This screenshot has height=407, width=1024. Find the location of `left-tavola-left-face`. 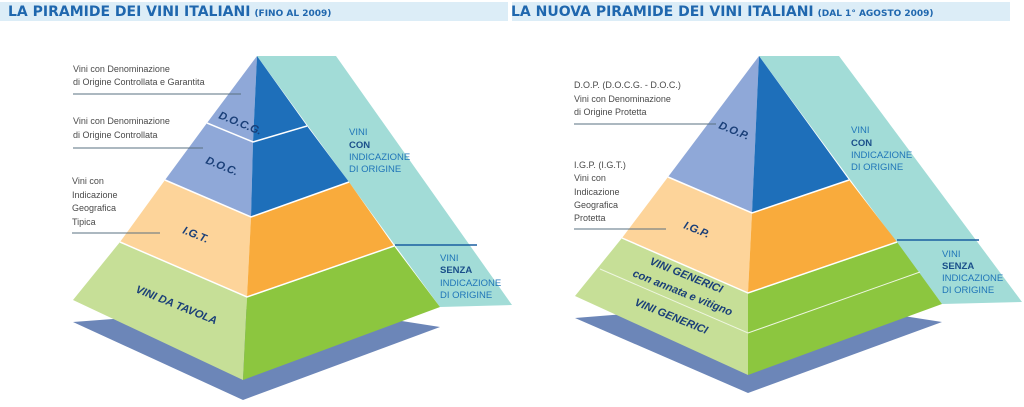

left-tavola-left-face is located at coordinates (160, 311).